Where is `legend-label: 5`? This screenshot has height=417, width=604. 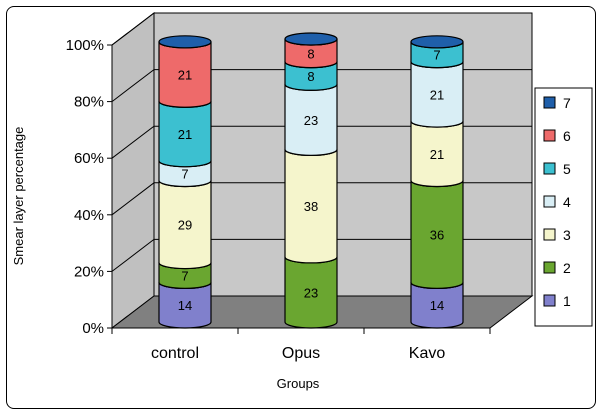 legend-label: 5 is located at coordinates (567, 169).